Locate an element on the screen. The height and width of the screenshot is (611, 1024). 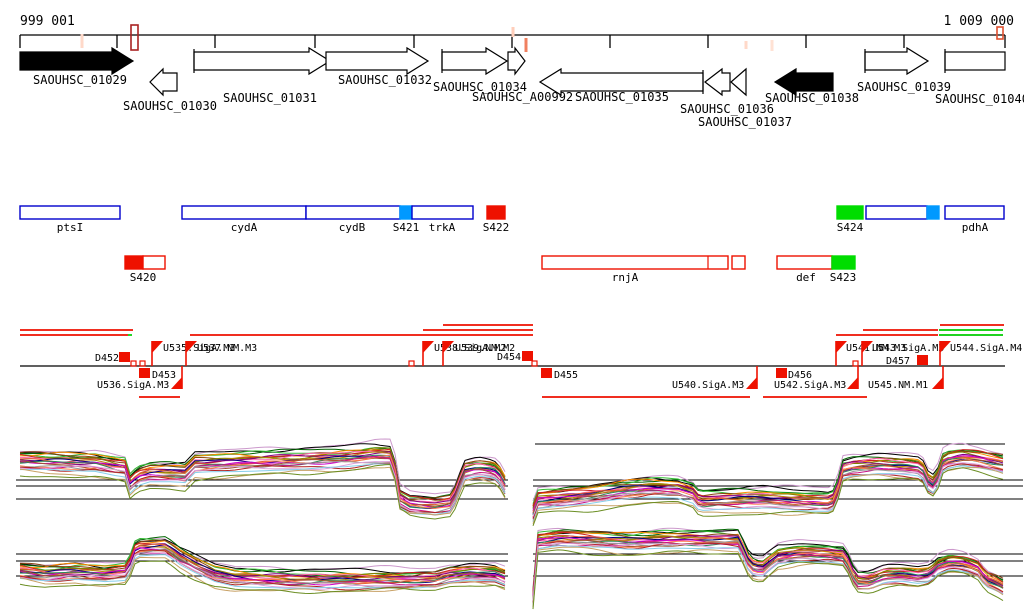
gene-saouhsc-01030: SAOUHSC_01030 is located at coordinates (170, 90).